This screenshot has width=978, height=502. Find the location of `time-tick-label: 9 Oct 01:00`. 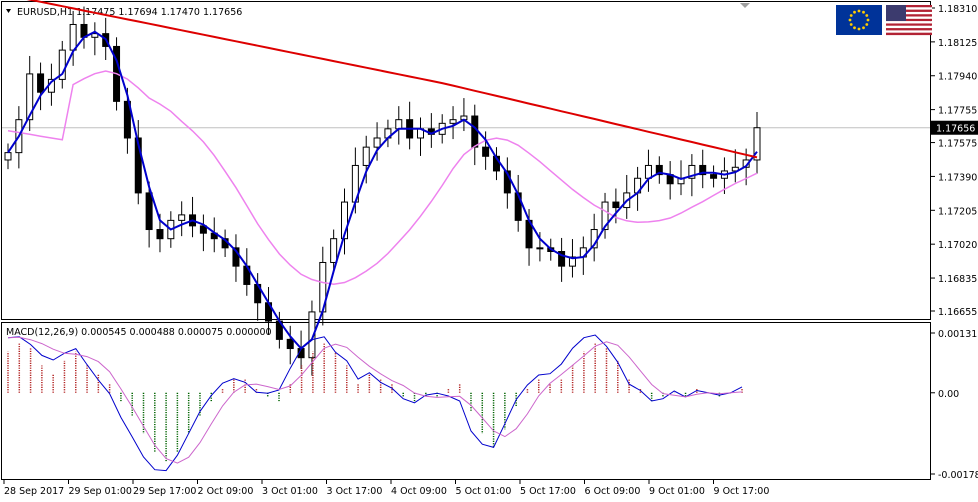

time-tick-label: 9 Oct 01:00 is located at coordinates (677, 491).